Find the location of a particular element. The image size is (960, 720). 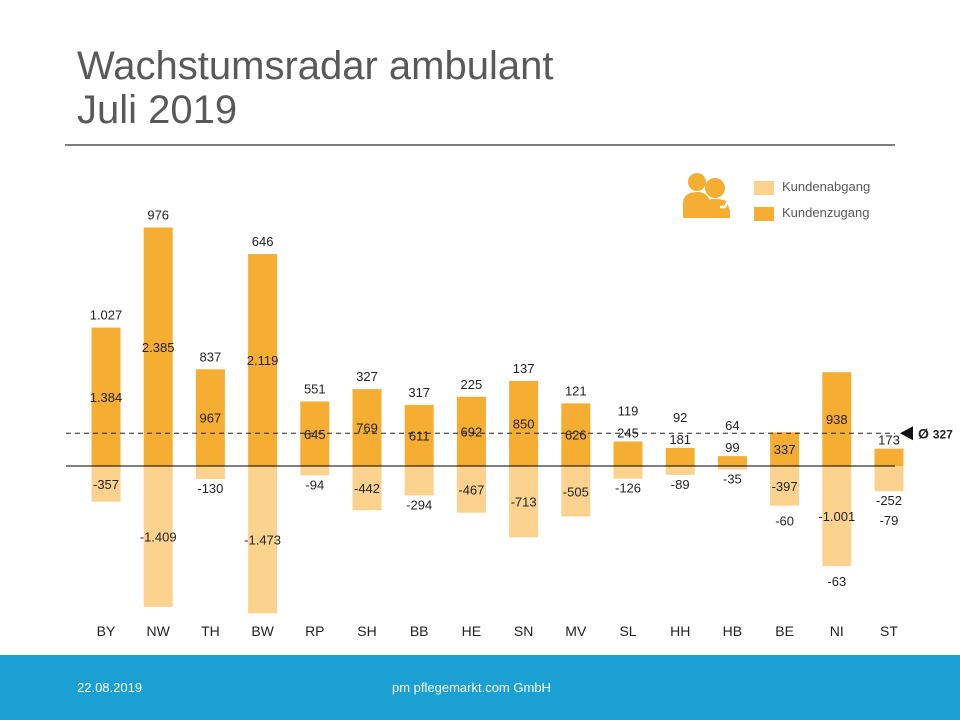

category-label-sl: SL is located at coordinates (627, 631).